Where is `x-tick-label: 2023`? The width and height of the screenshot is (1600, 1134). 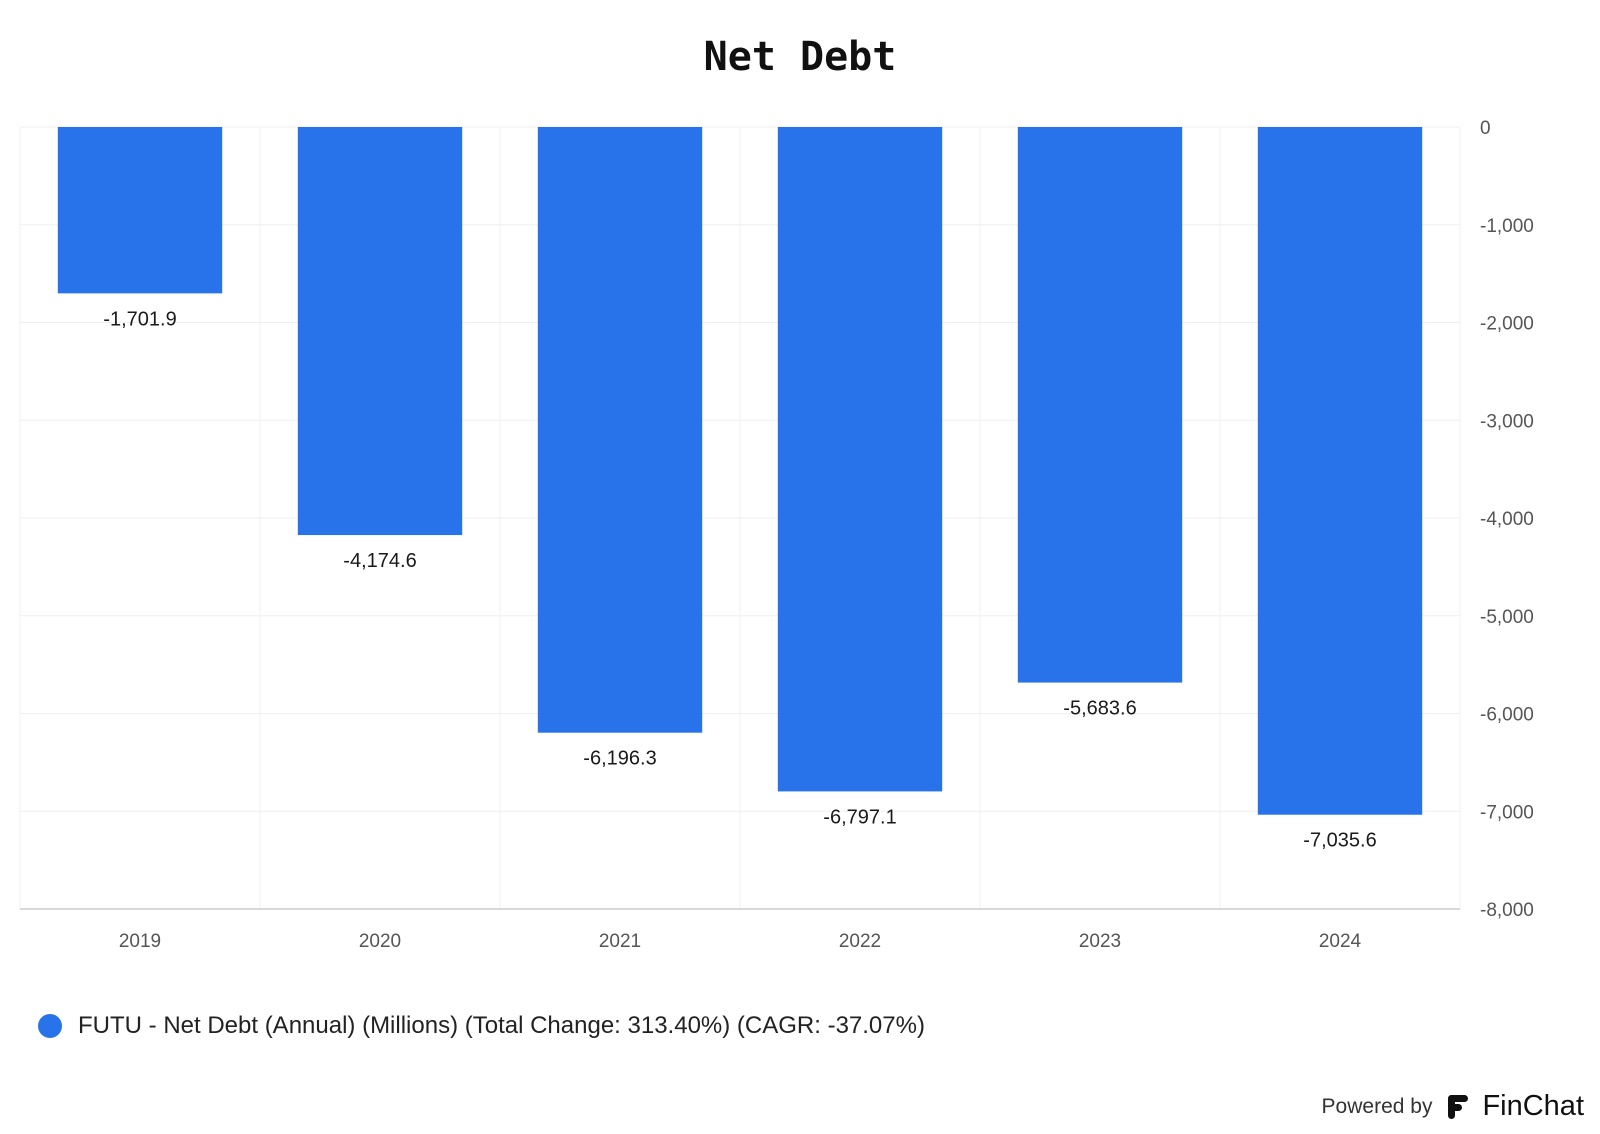
x-tick-label: 2023 is located at coordinates (1100, 941).